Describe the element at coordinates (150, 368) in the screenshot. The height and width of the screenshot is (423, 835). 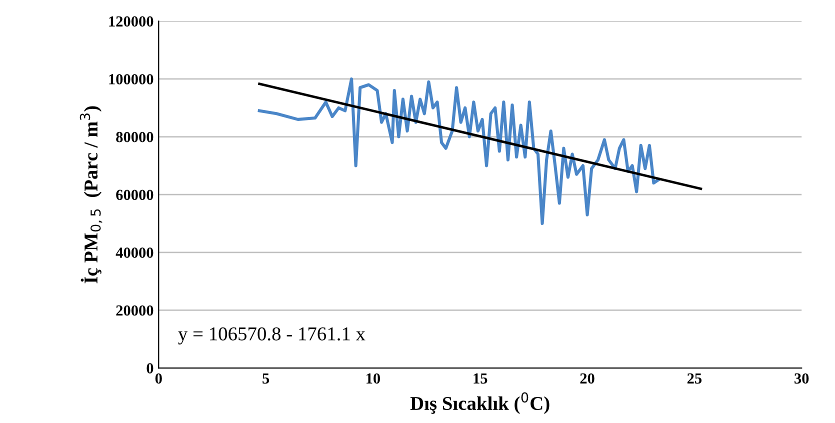
I see `y-tick-label: 0` at that location.